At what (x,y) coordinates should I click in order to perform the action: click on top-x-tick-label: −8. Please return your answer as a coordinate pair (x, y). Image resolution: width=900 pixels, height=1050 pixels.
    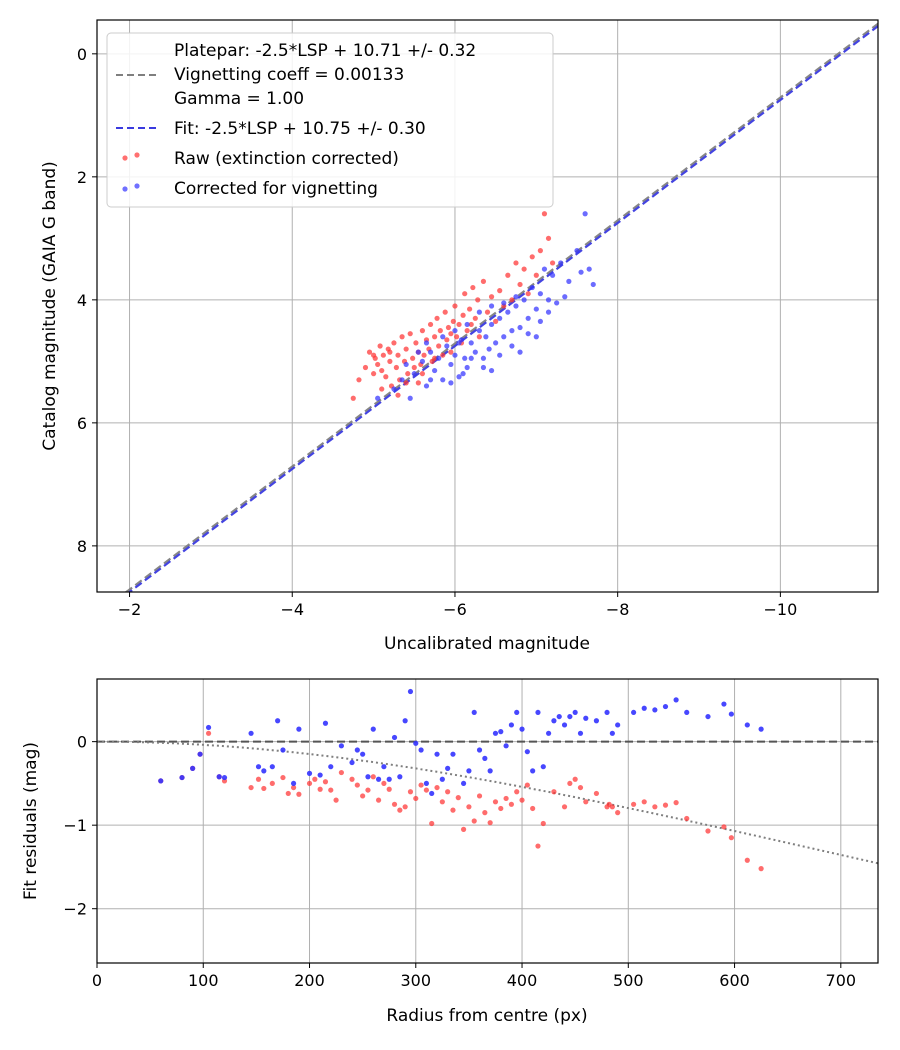
    Looking at the image, I should click on (618, 609).